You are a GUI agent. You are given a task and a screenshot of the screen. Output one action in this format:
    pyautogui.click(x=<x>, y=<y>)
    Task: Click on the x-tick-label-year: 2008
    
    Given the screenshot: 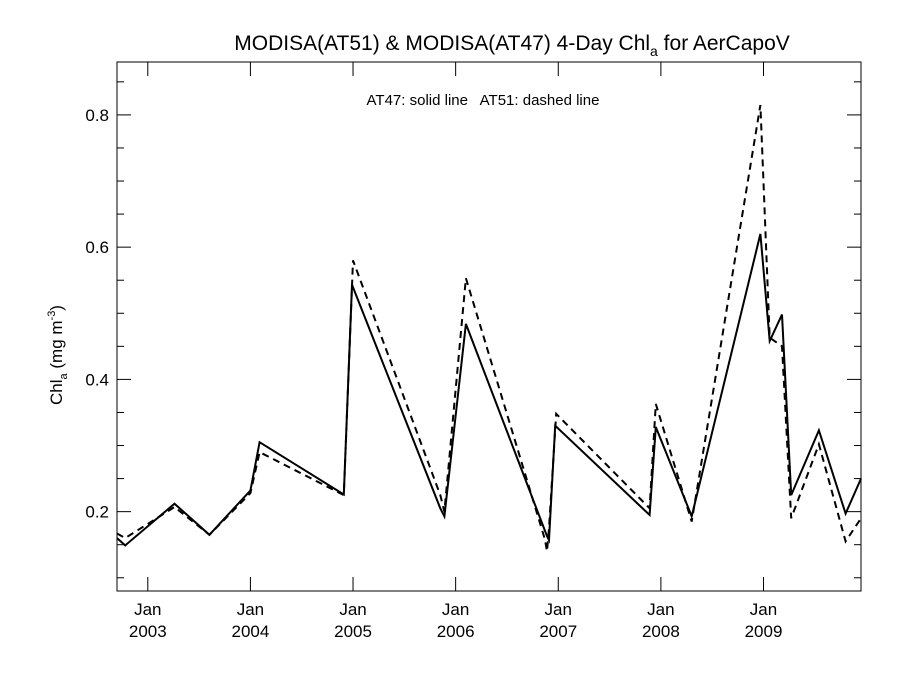 What is the action you would take?
    pyautogui.click(x=661, y=631)
    